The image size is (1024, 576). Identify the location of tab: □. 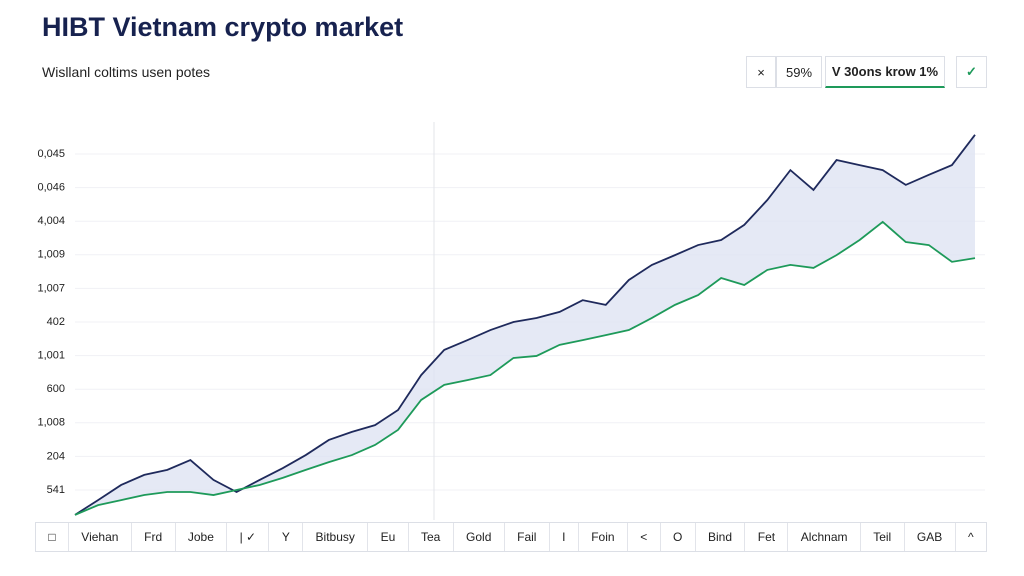
(52, 537).